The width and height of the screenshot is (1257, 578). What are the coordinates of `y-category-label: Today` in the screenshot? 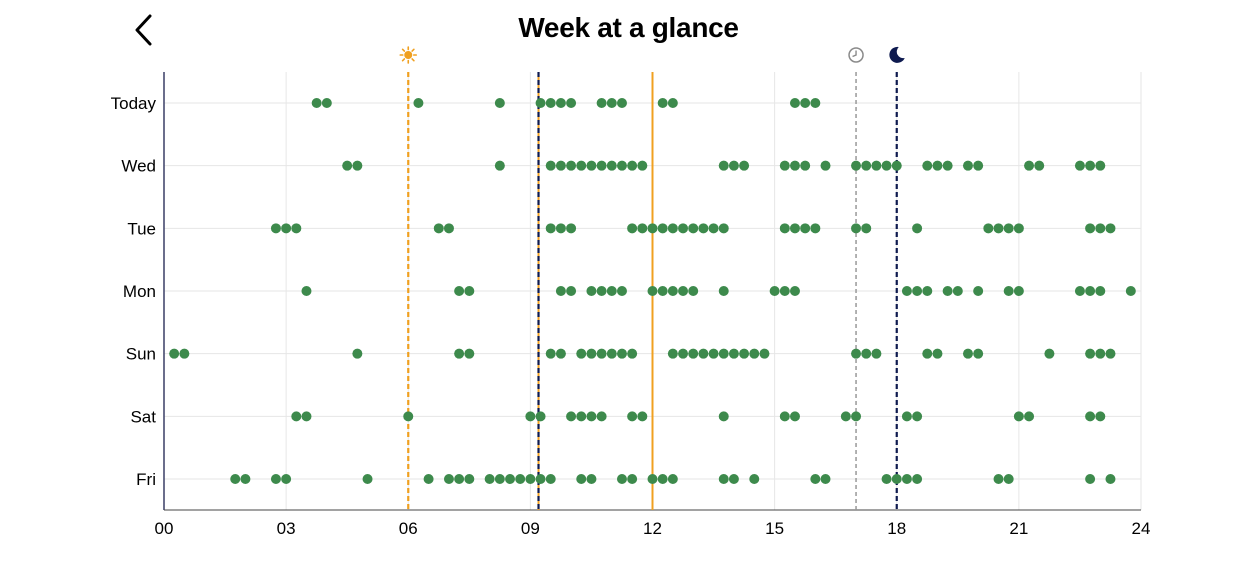 It's located at (134, 103).